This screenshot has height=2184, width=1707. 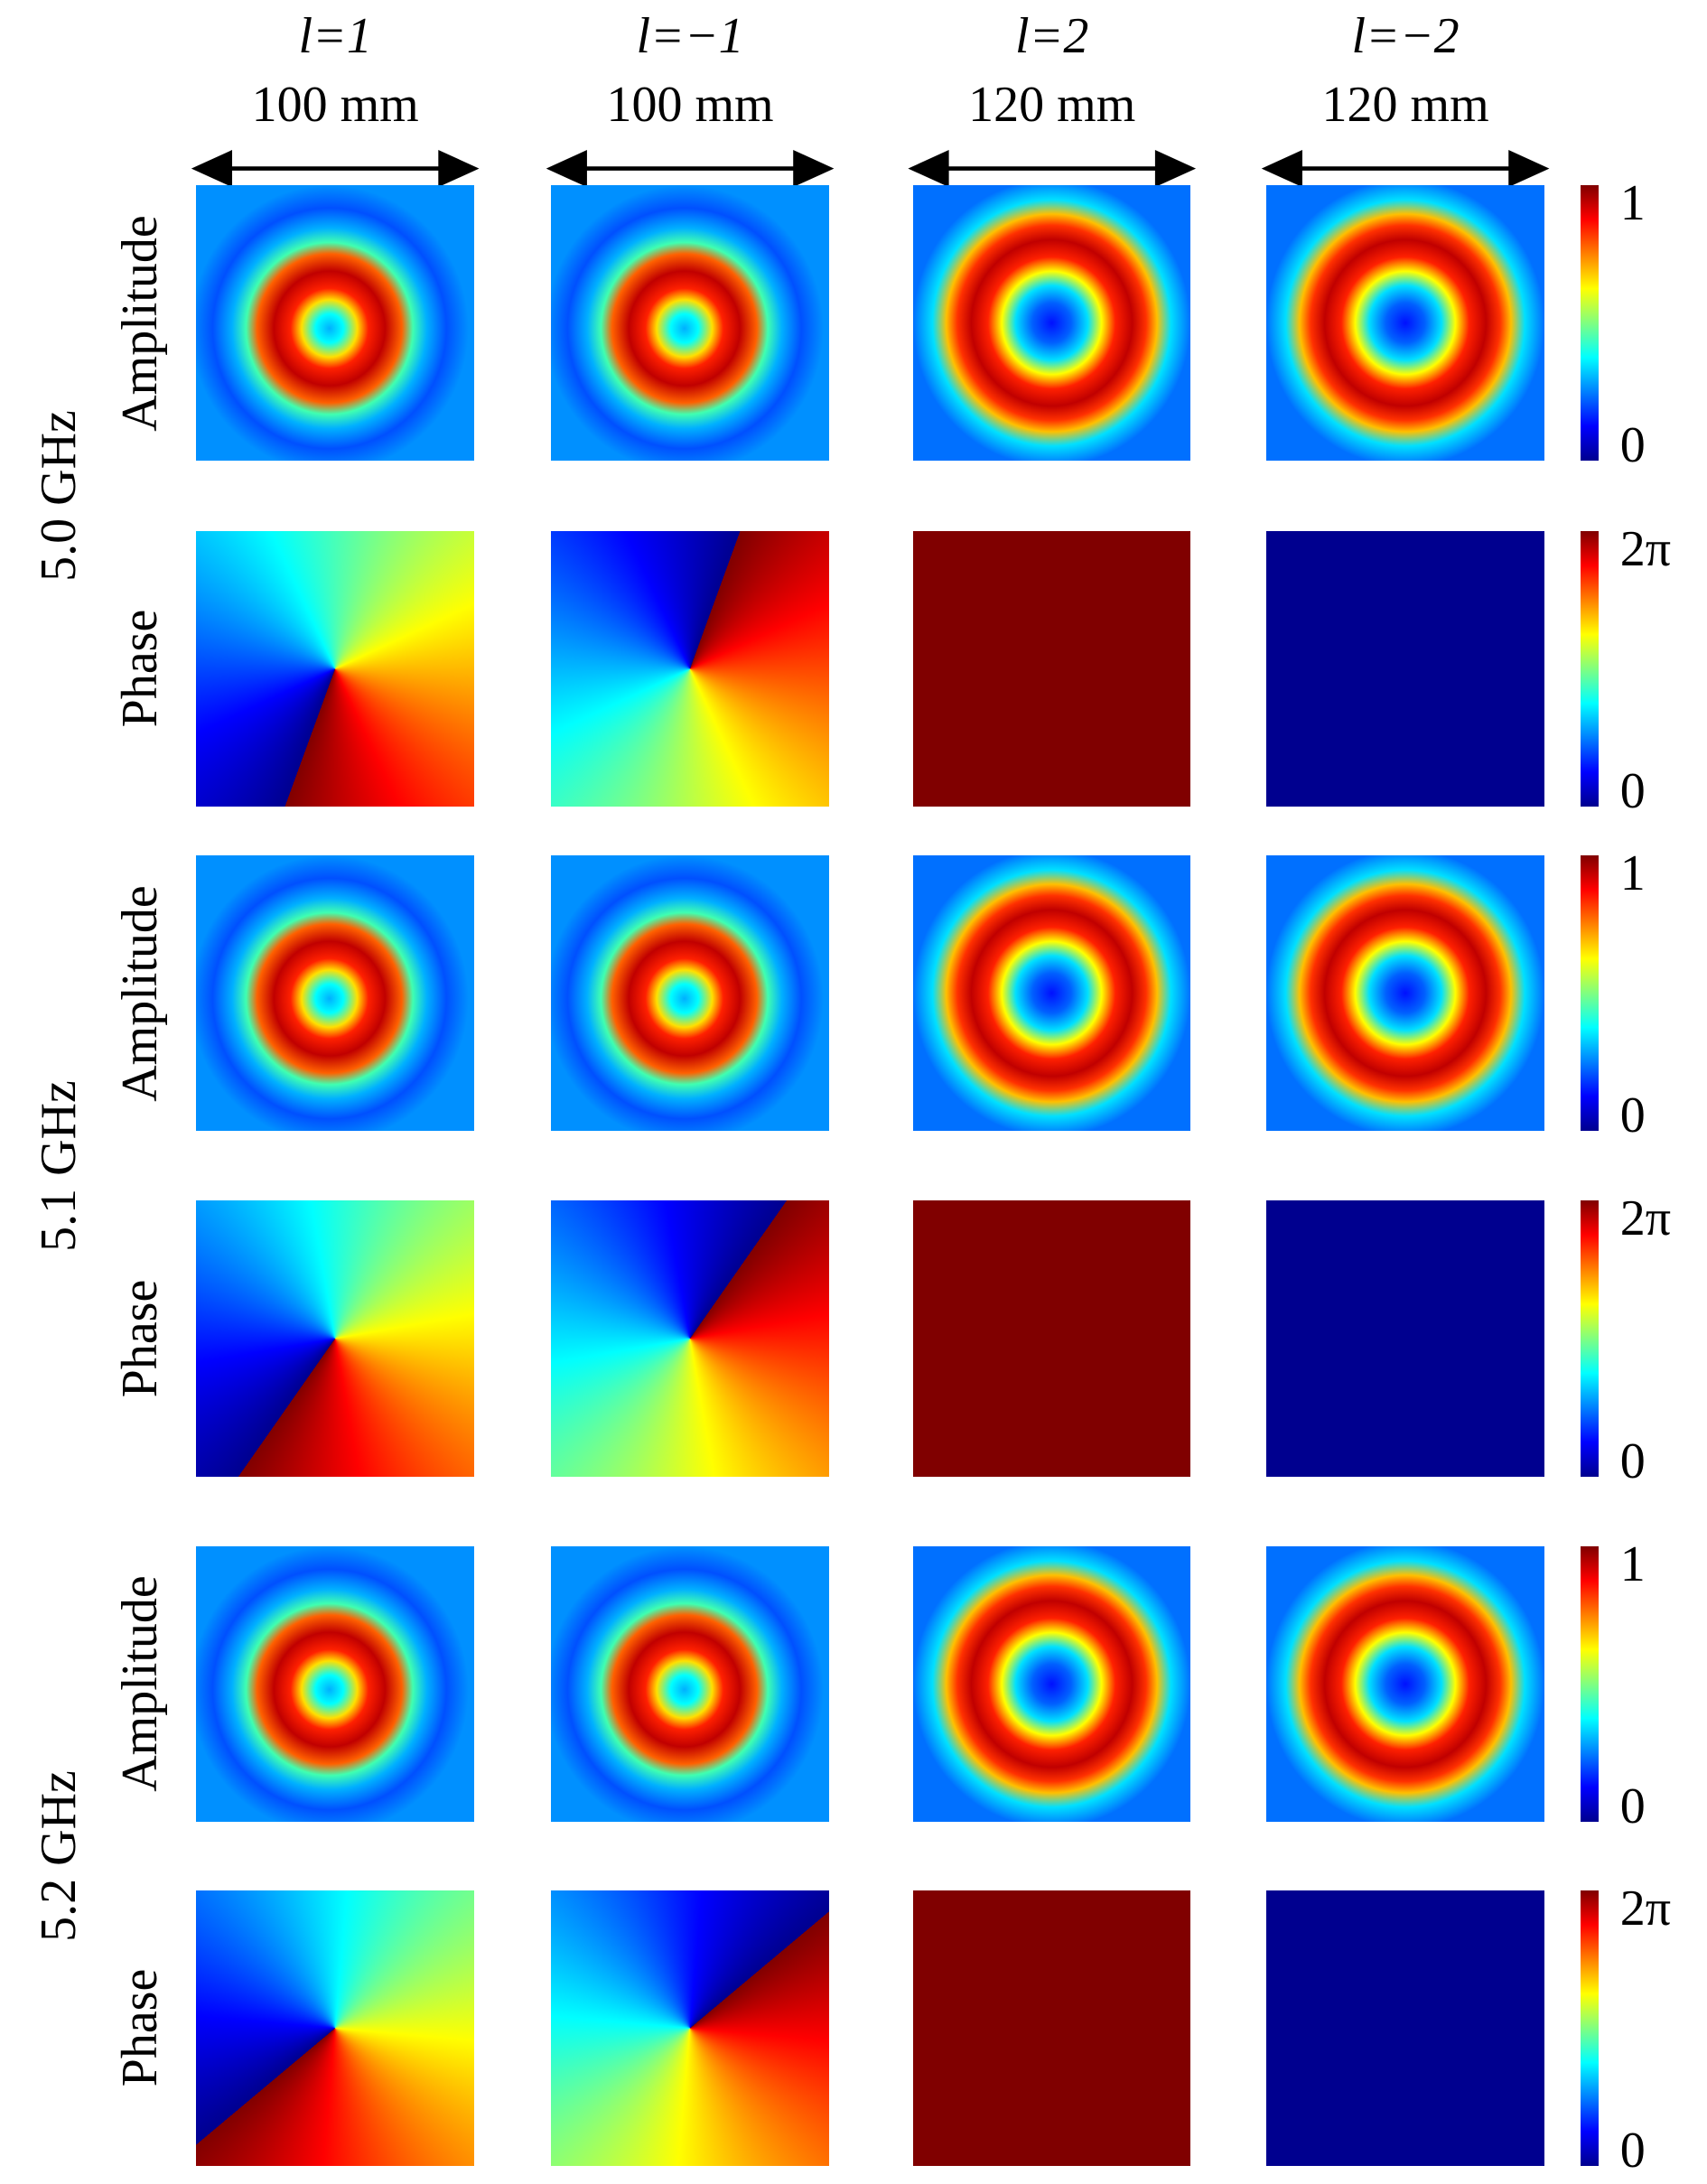 What do you see at coordinates (1405, 36) in the screenshot?
I see `mode-label: l=−2` at bounding box center [1405, 36].